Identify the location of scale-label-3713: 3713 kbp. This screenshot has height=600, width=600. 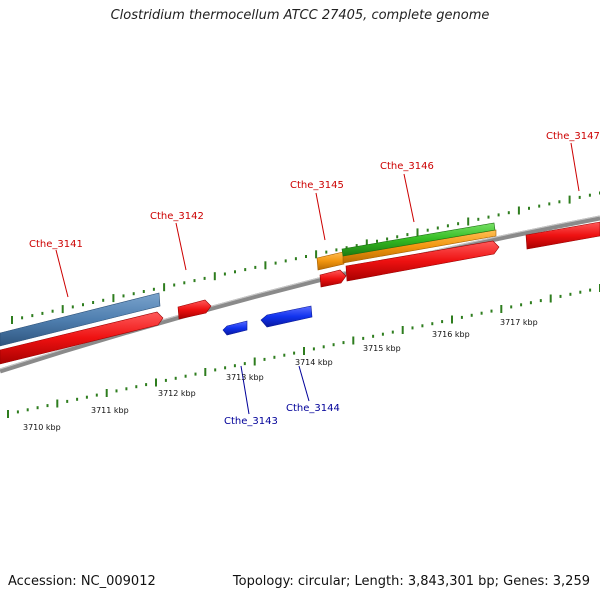
(245, 377).